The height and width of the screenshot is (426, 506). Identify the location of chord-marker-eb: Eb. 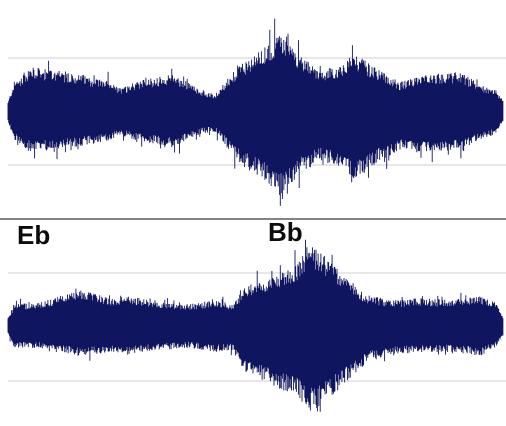
(34, 235).